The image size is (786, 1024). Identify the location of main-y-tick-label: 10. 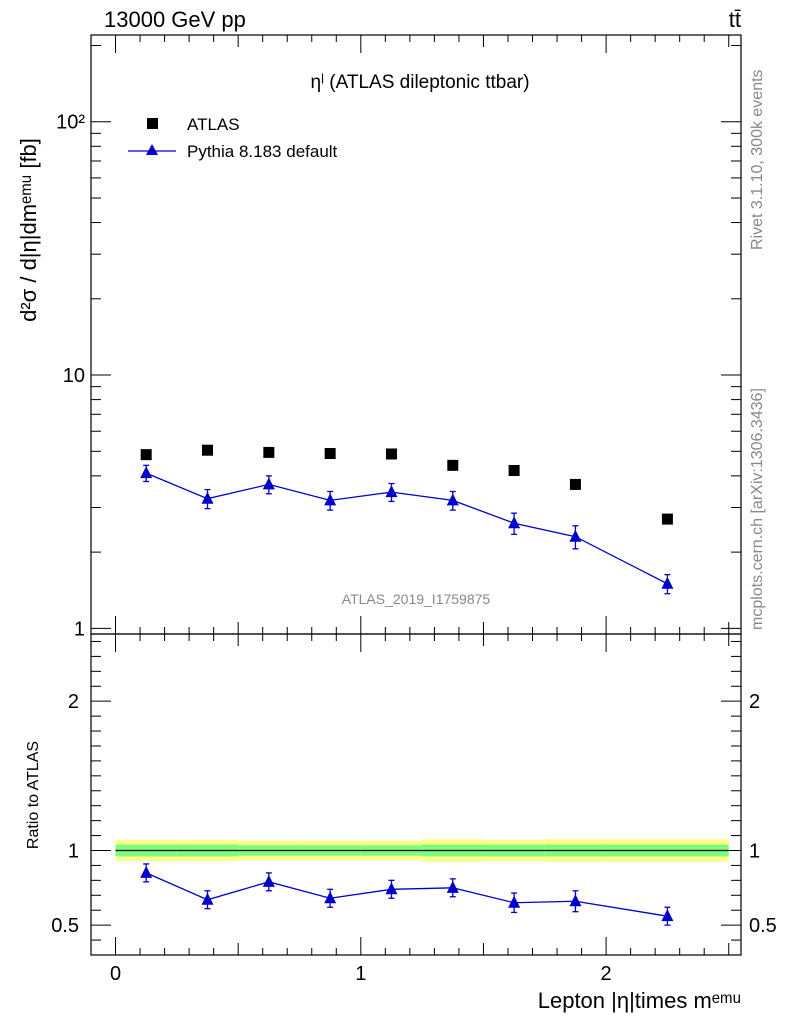
(74, 376).